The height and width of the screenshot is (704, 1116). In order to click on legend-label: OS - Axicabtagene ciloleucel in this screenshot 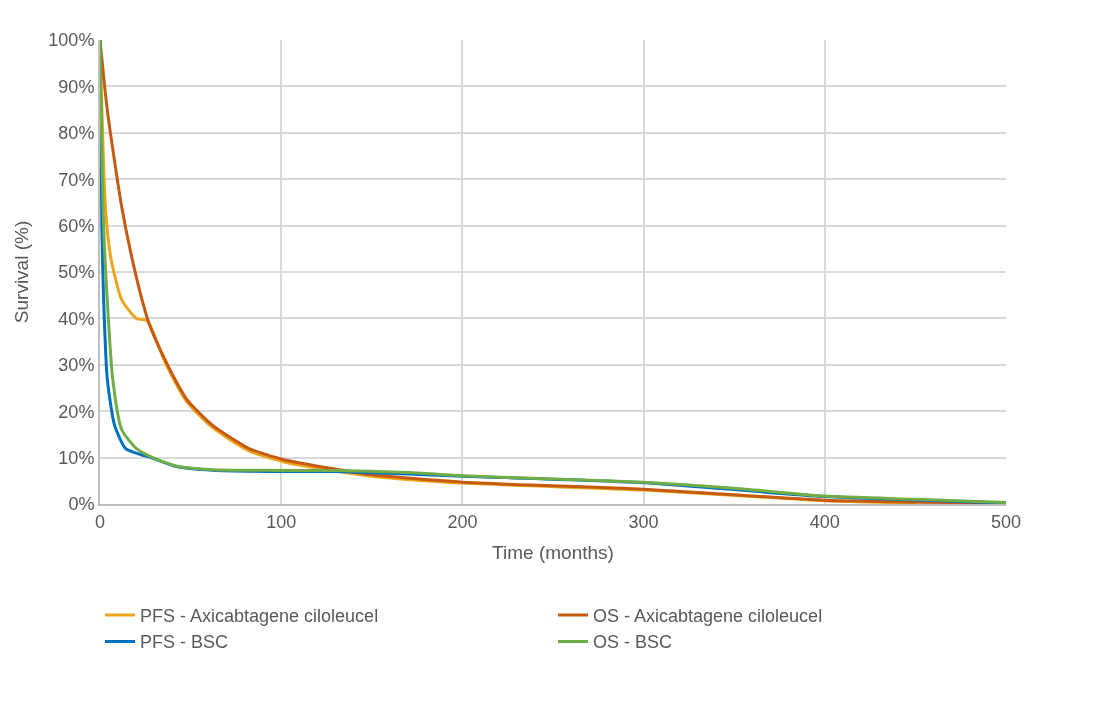, I will do `click(708, 616)`.